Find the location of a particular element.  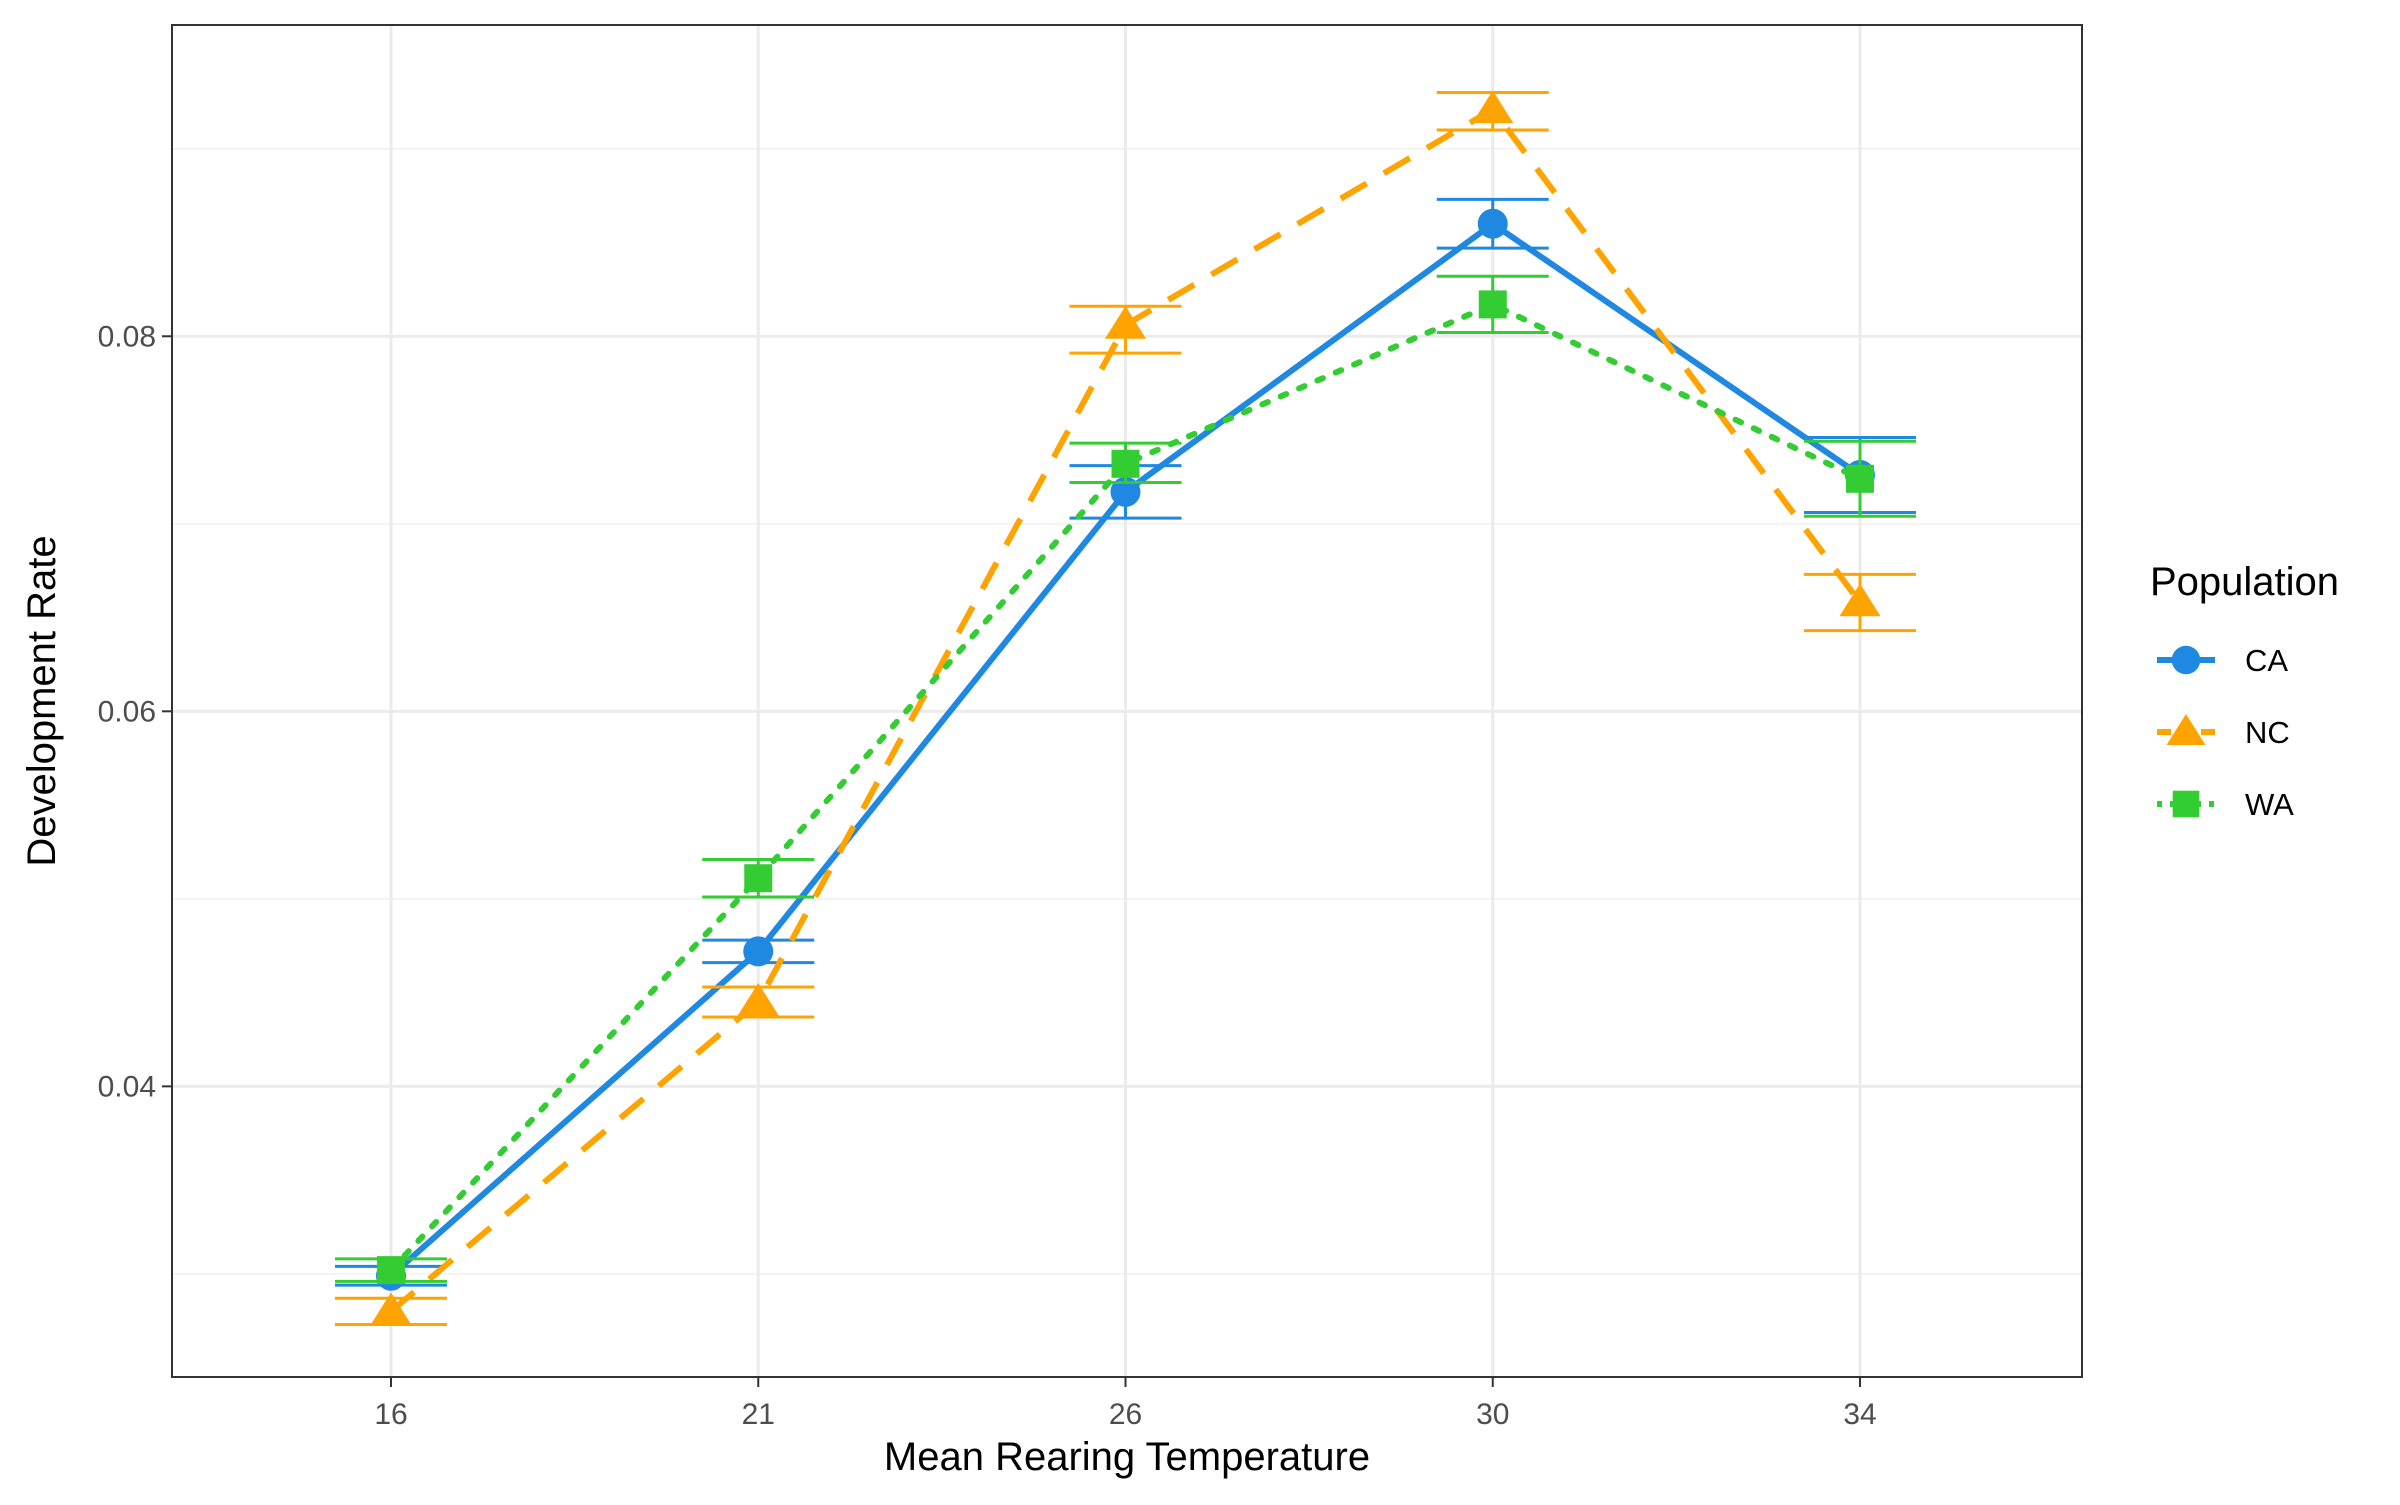

legend-items: CA NC WA is located at coordinates (2225, 732).